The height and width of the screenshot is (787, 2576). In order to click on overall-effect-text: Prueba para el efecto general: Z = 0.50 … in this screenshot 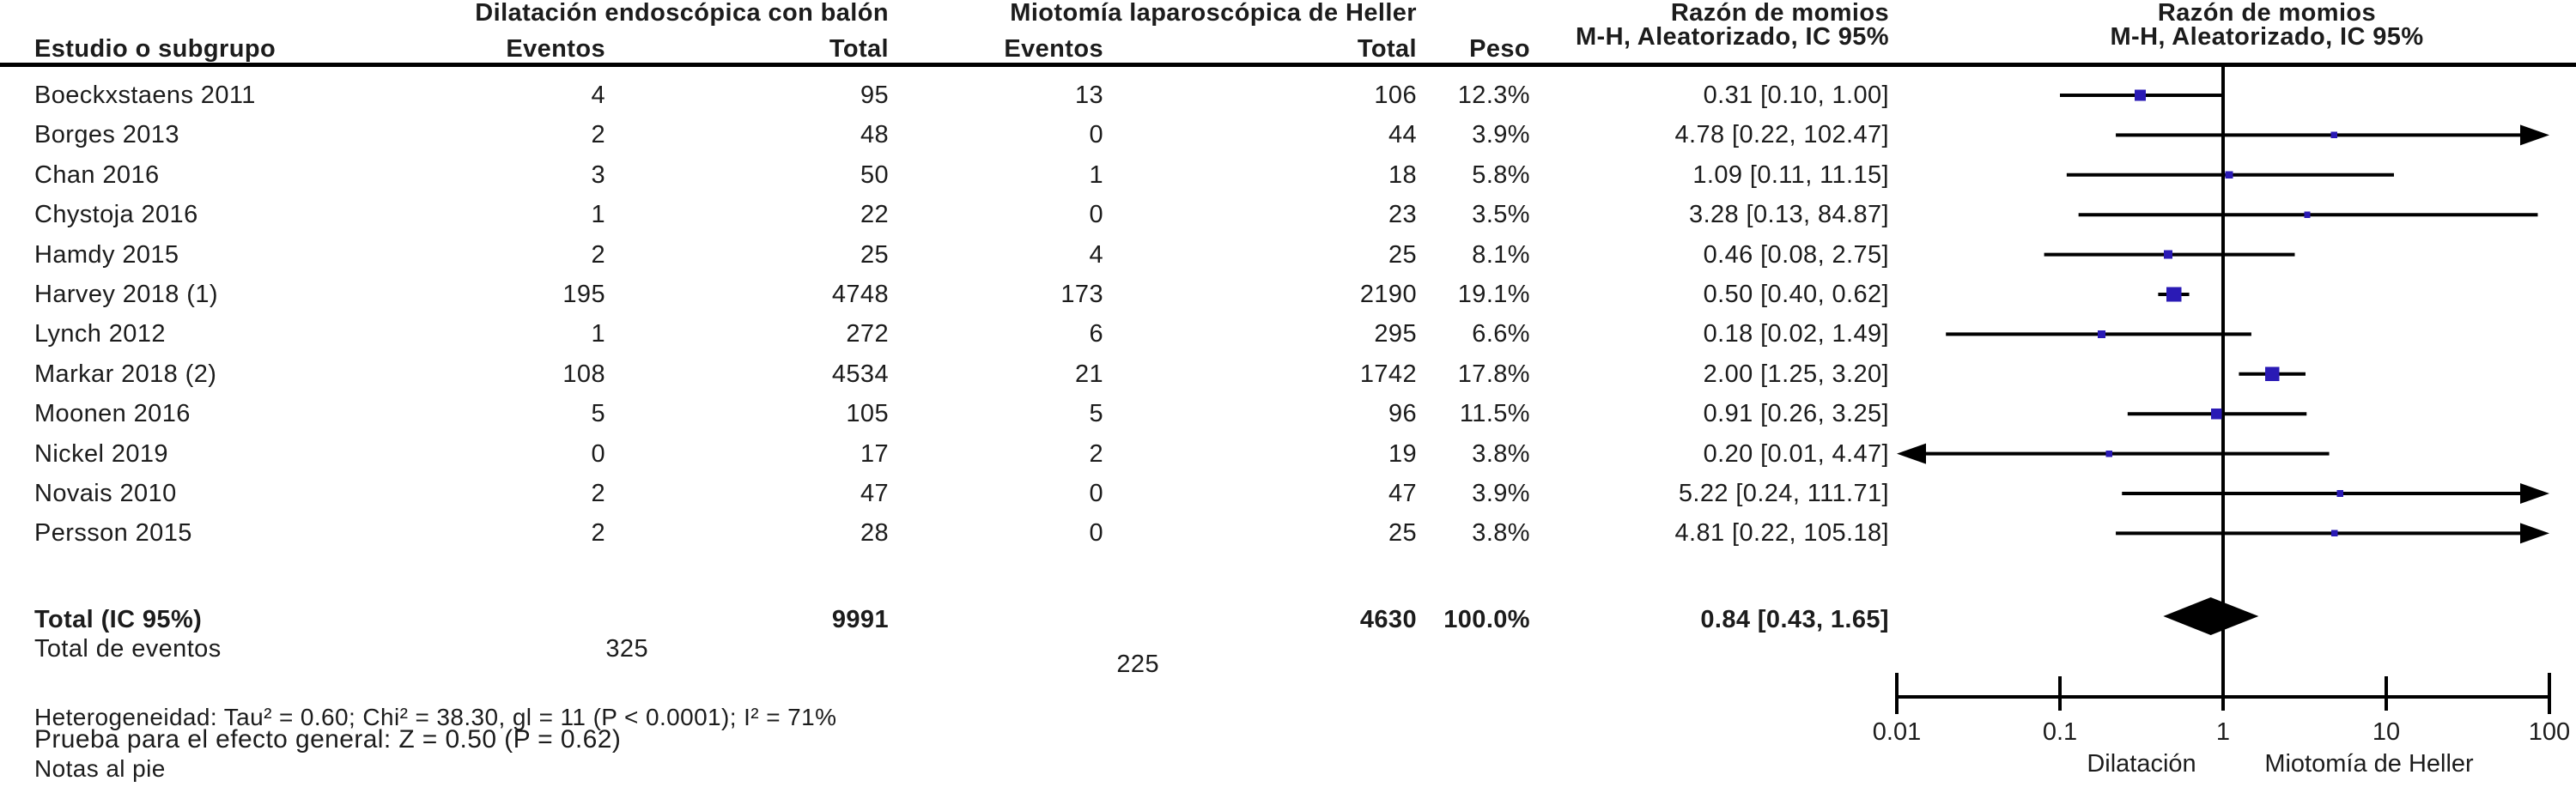, I will do `click(328, 739)`.